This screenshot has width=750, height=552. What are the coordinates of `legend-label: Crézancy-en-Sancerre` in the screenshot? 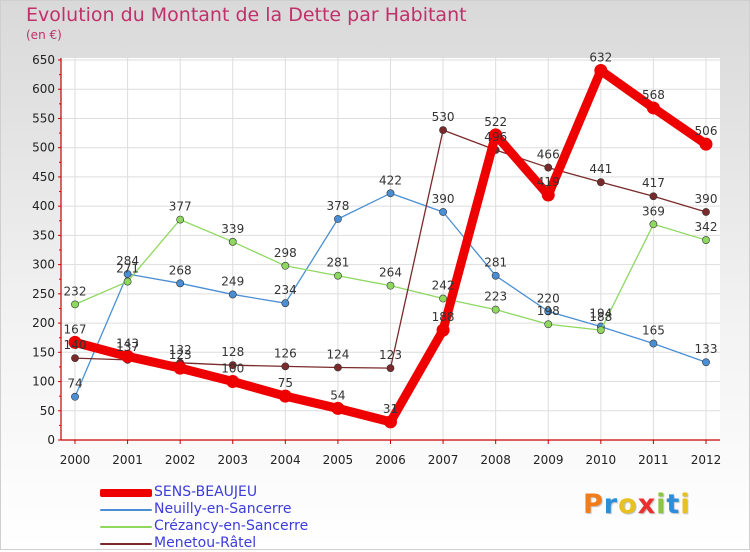 It's located at (231, 526).